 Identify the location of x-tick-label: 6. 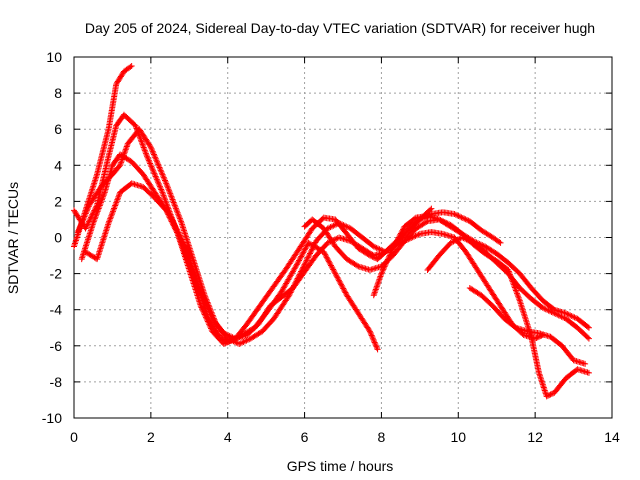
(305, 437).